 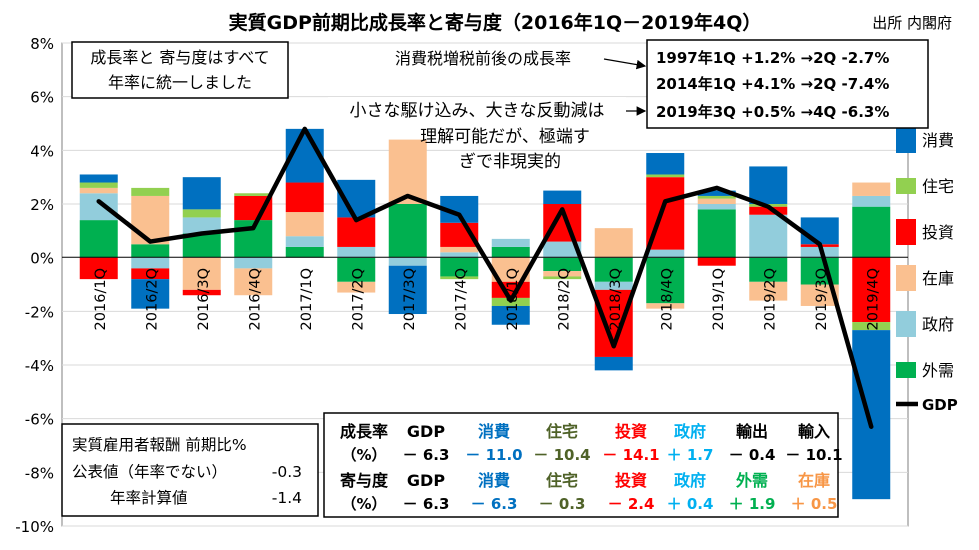 I want to click on tax-label: 消費税増税前後の成長率, so click(x=483, y=58).